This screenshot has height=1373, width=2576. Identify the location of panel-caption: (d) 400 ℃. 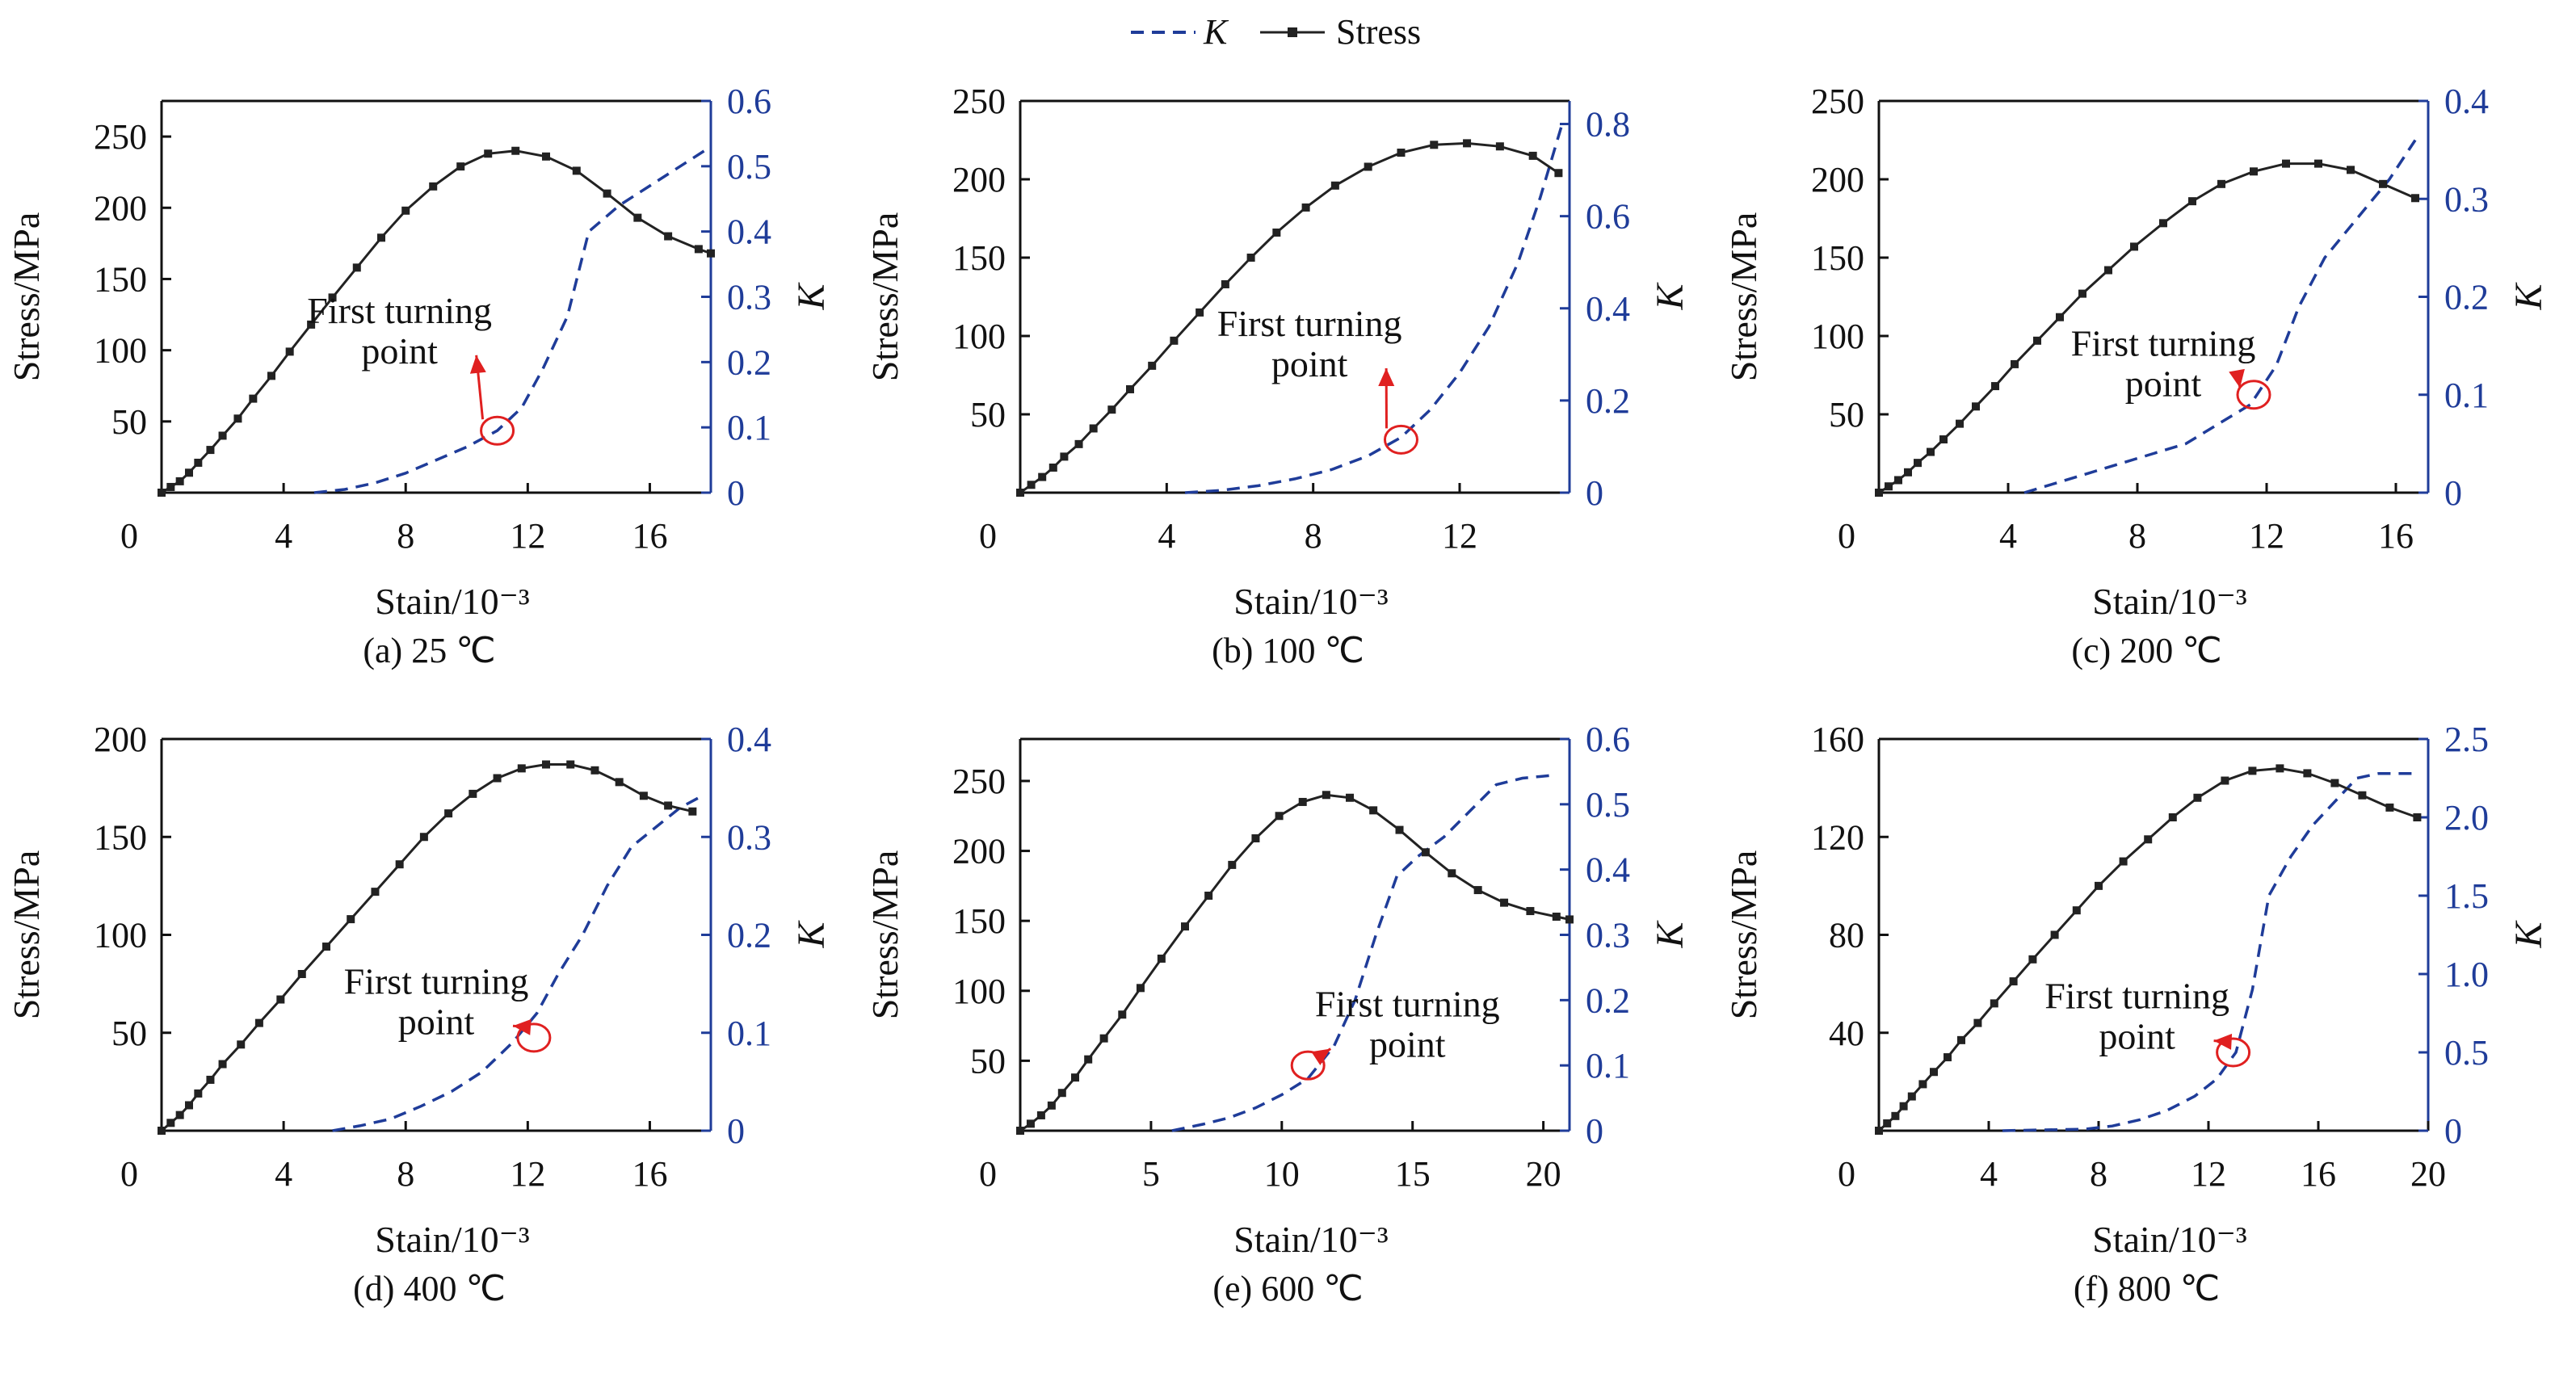
(430, 1289).